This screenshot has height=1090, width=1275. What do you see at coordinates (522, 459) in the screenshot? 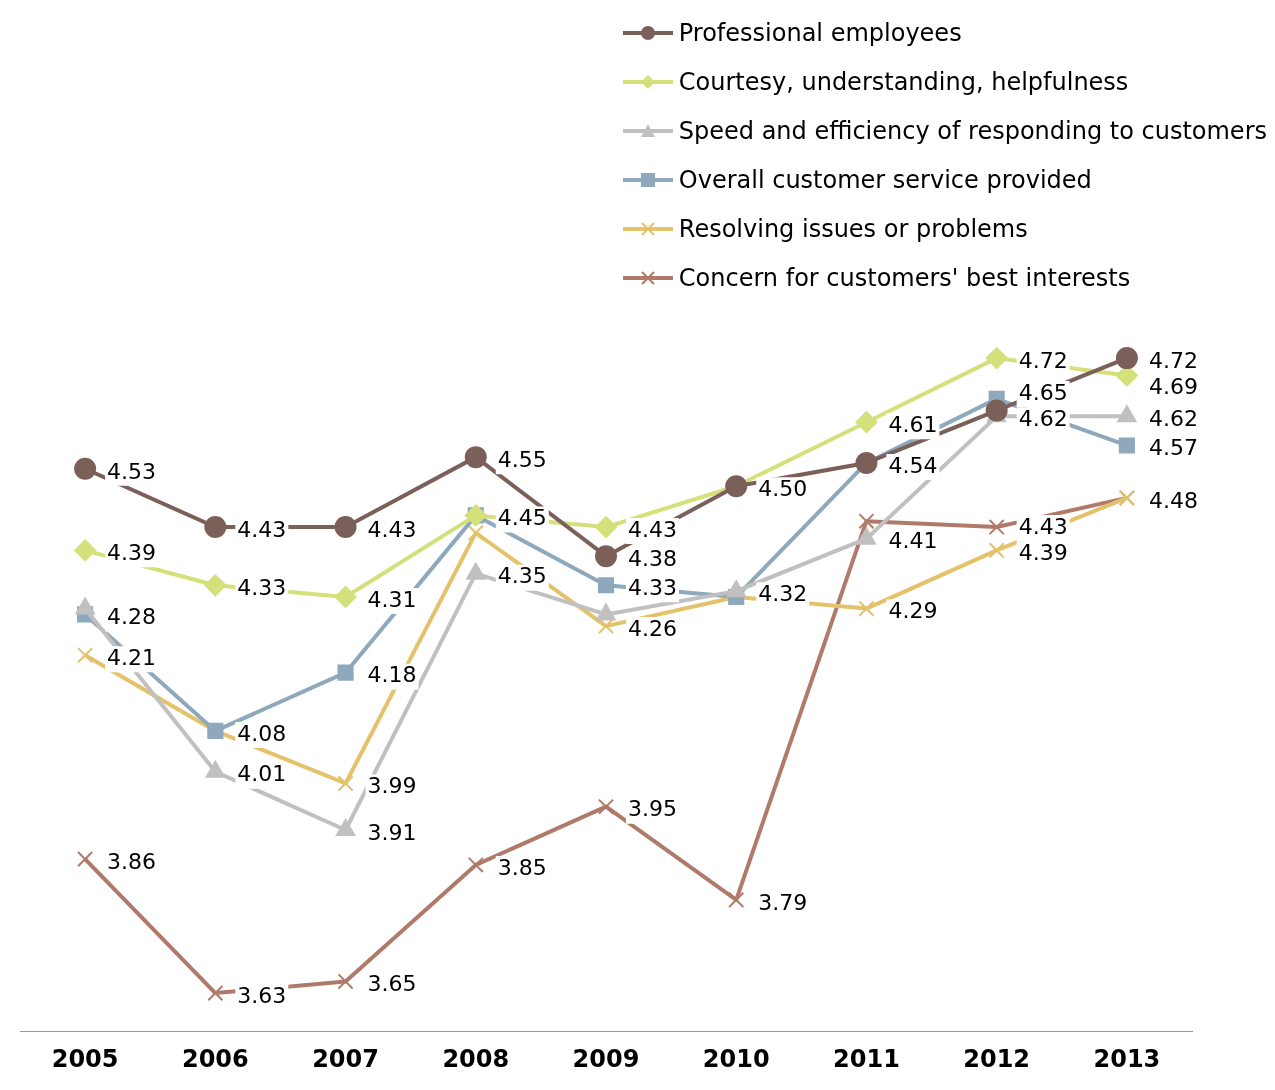
I see `data-label: 4.55` at bounding box center [522, 459].